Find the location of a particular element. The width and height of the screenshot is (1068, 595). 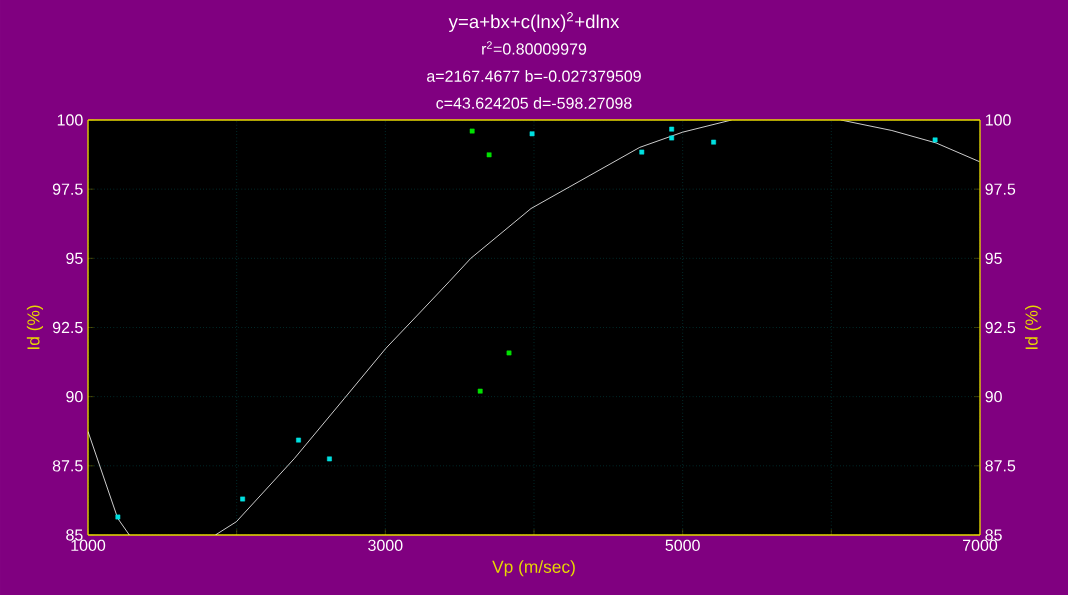

y2-tick-label: 85 is located at coordinates (993, 535).